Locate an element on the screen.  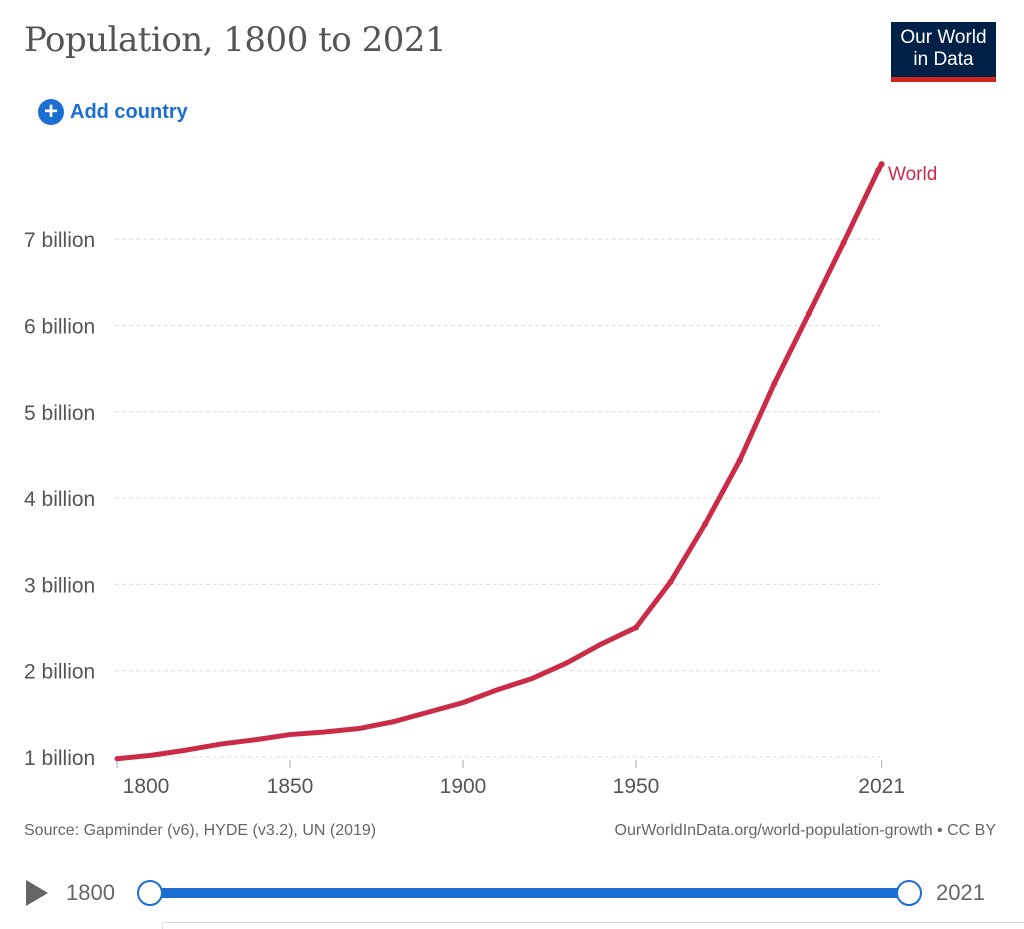
chart-title: Population, 1800 to 2021 is located at coordinates (235, 40).